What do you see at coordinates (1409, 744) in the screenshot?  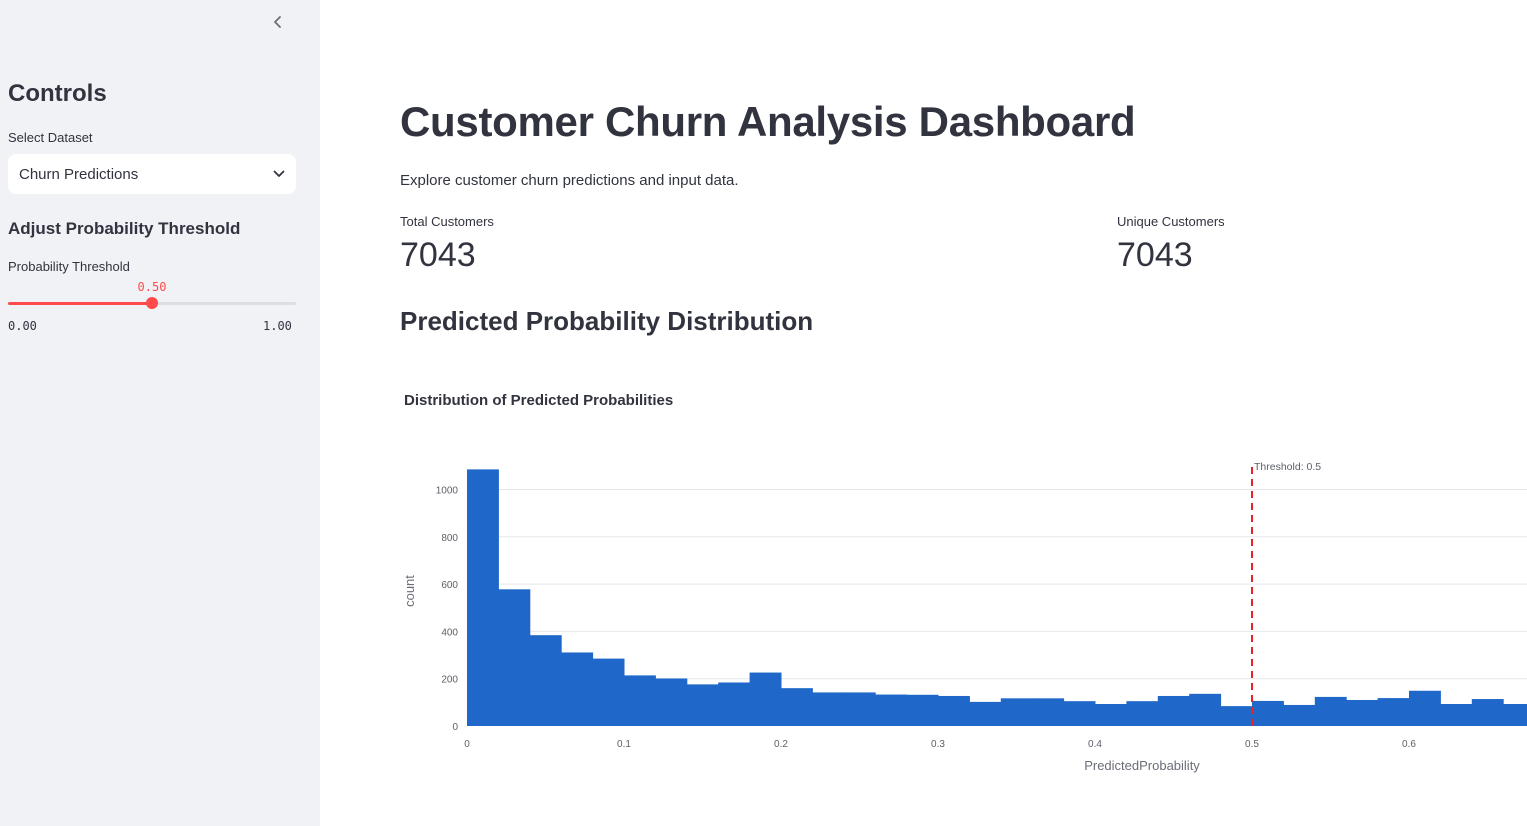 I see `x-tick-label: 0.6` at bounding box center [1409, 744].